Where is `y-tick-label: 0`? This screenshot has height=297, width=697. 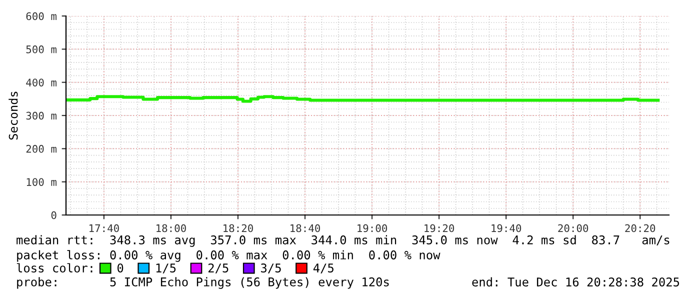
y-tick-label: 0 is located at coordinates (53, 215).